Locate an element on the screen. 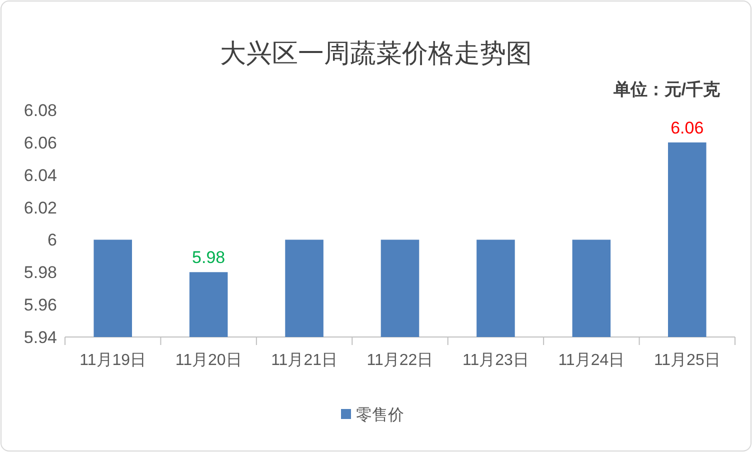 The image size is (752, 452). data-label: 6.06 is located at coordinates (687, 128).